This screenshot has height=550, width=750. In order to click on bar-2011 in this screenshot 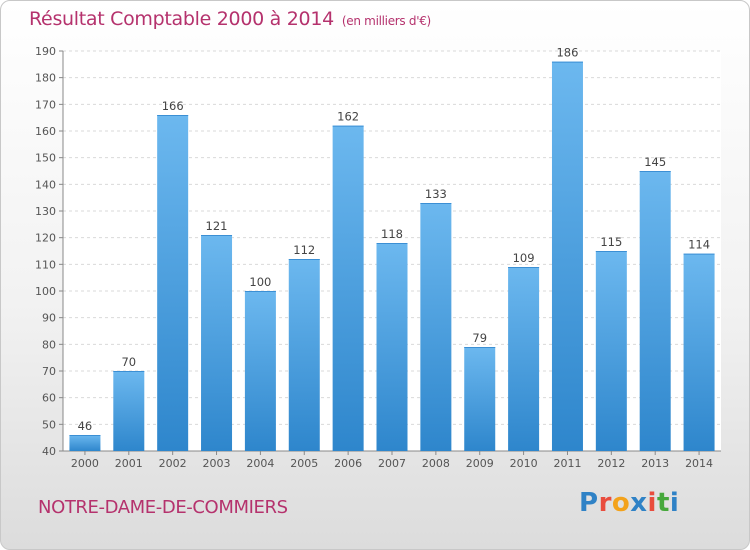, I will do `click(567, 256)`.